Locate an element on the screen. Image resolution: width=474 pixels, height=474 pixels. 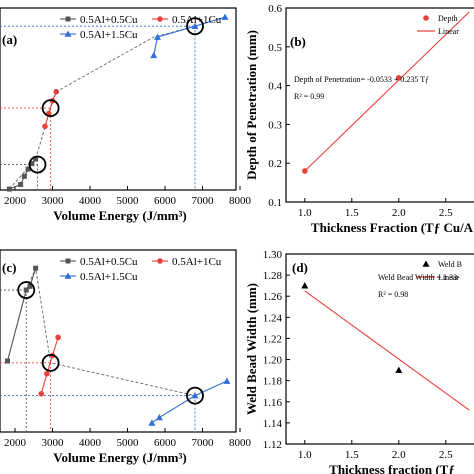
fit-equation: Depth of Penetration= -0.0533 + 0.235 Tƒ is located at coordinates (361, 79).